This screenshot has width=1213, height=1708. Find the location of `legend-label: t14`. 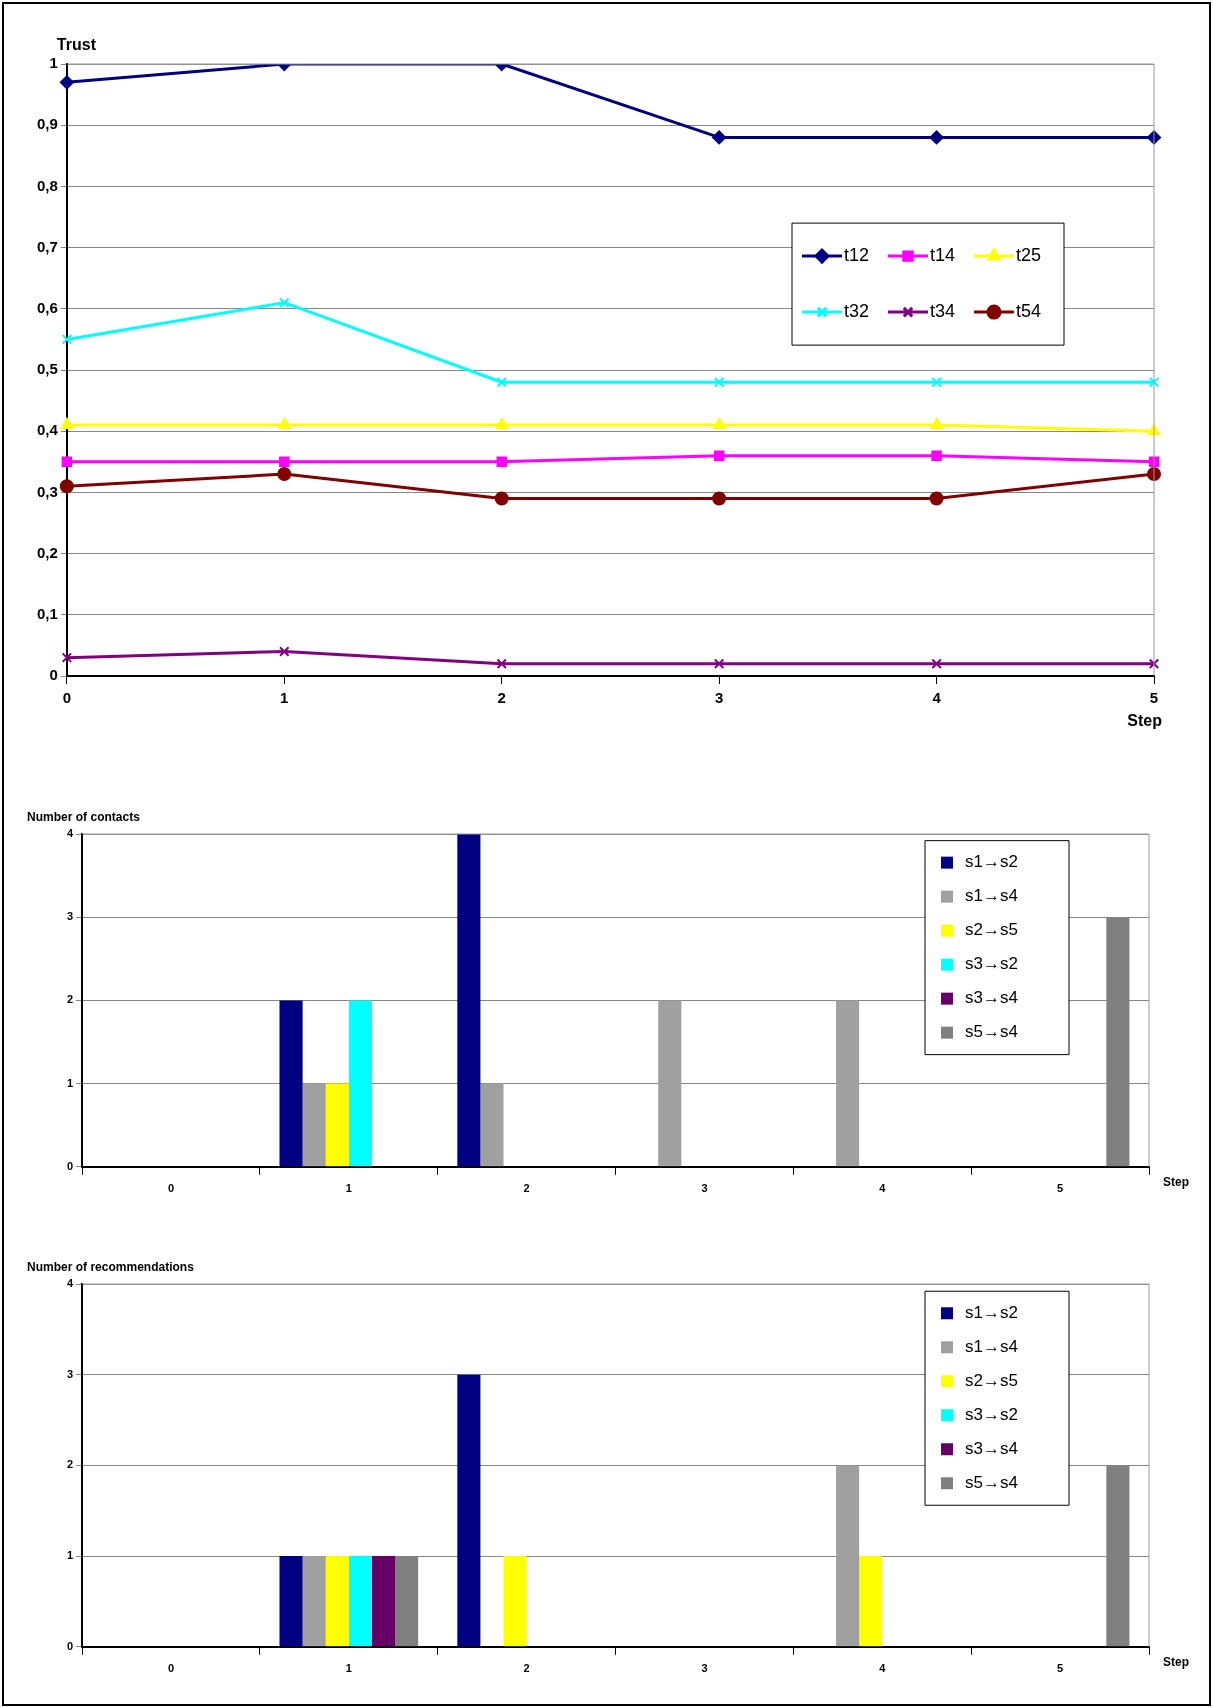

legend-label: t14 is located at coordinates (943, 255).